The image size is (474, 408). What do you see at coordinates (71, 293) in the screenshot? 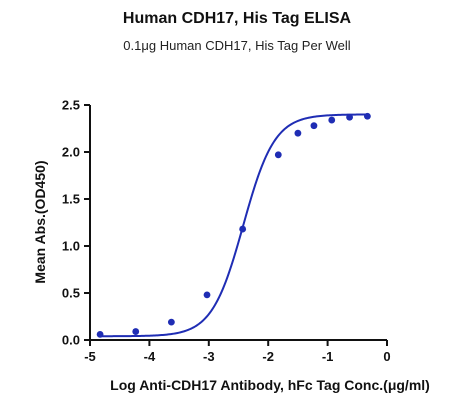
I see `y-tick-label: 0.5` at bounding box center [71, 293].